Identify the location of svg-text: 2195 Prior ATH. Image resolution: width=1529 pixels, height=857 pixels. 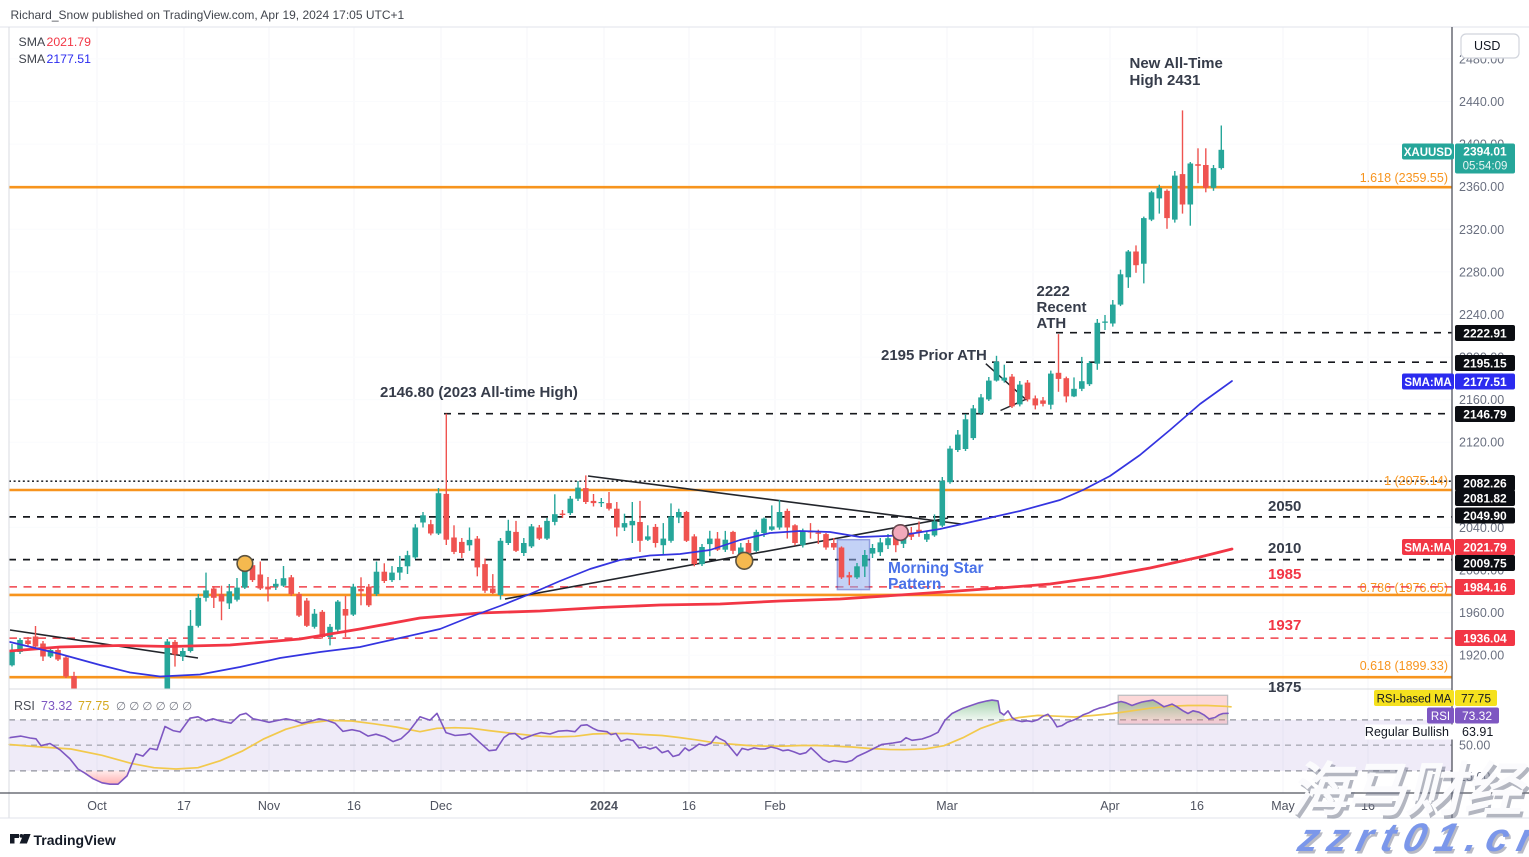
(934, 355).